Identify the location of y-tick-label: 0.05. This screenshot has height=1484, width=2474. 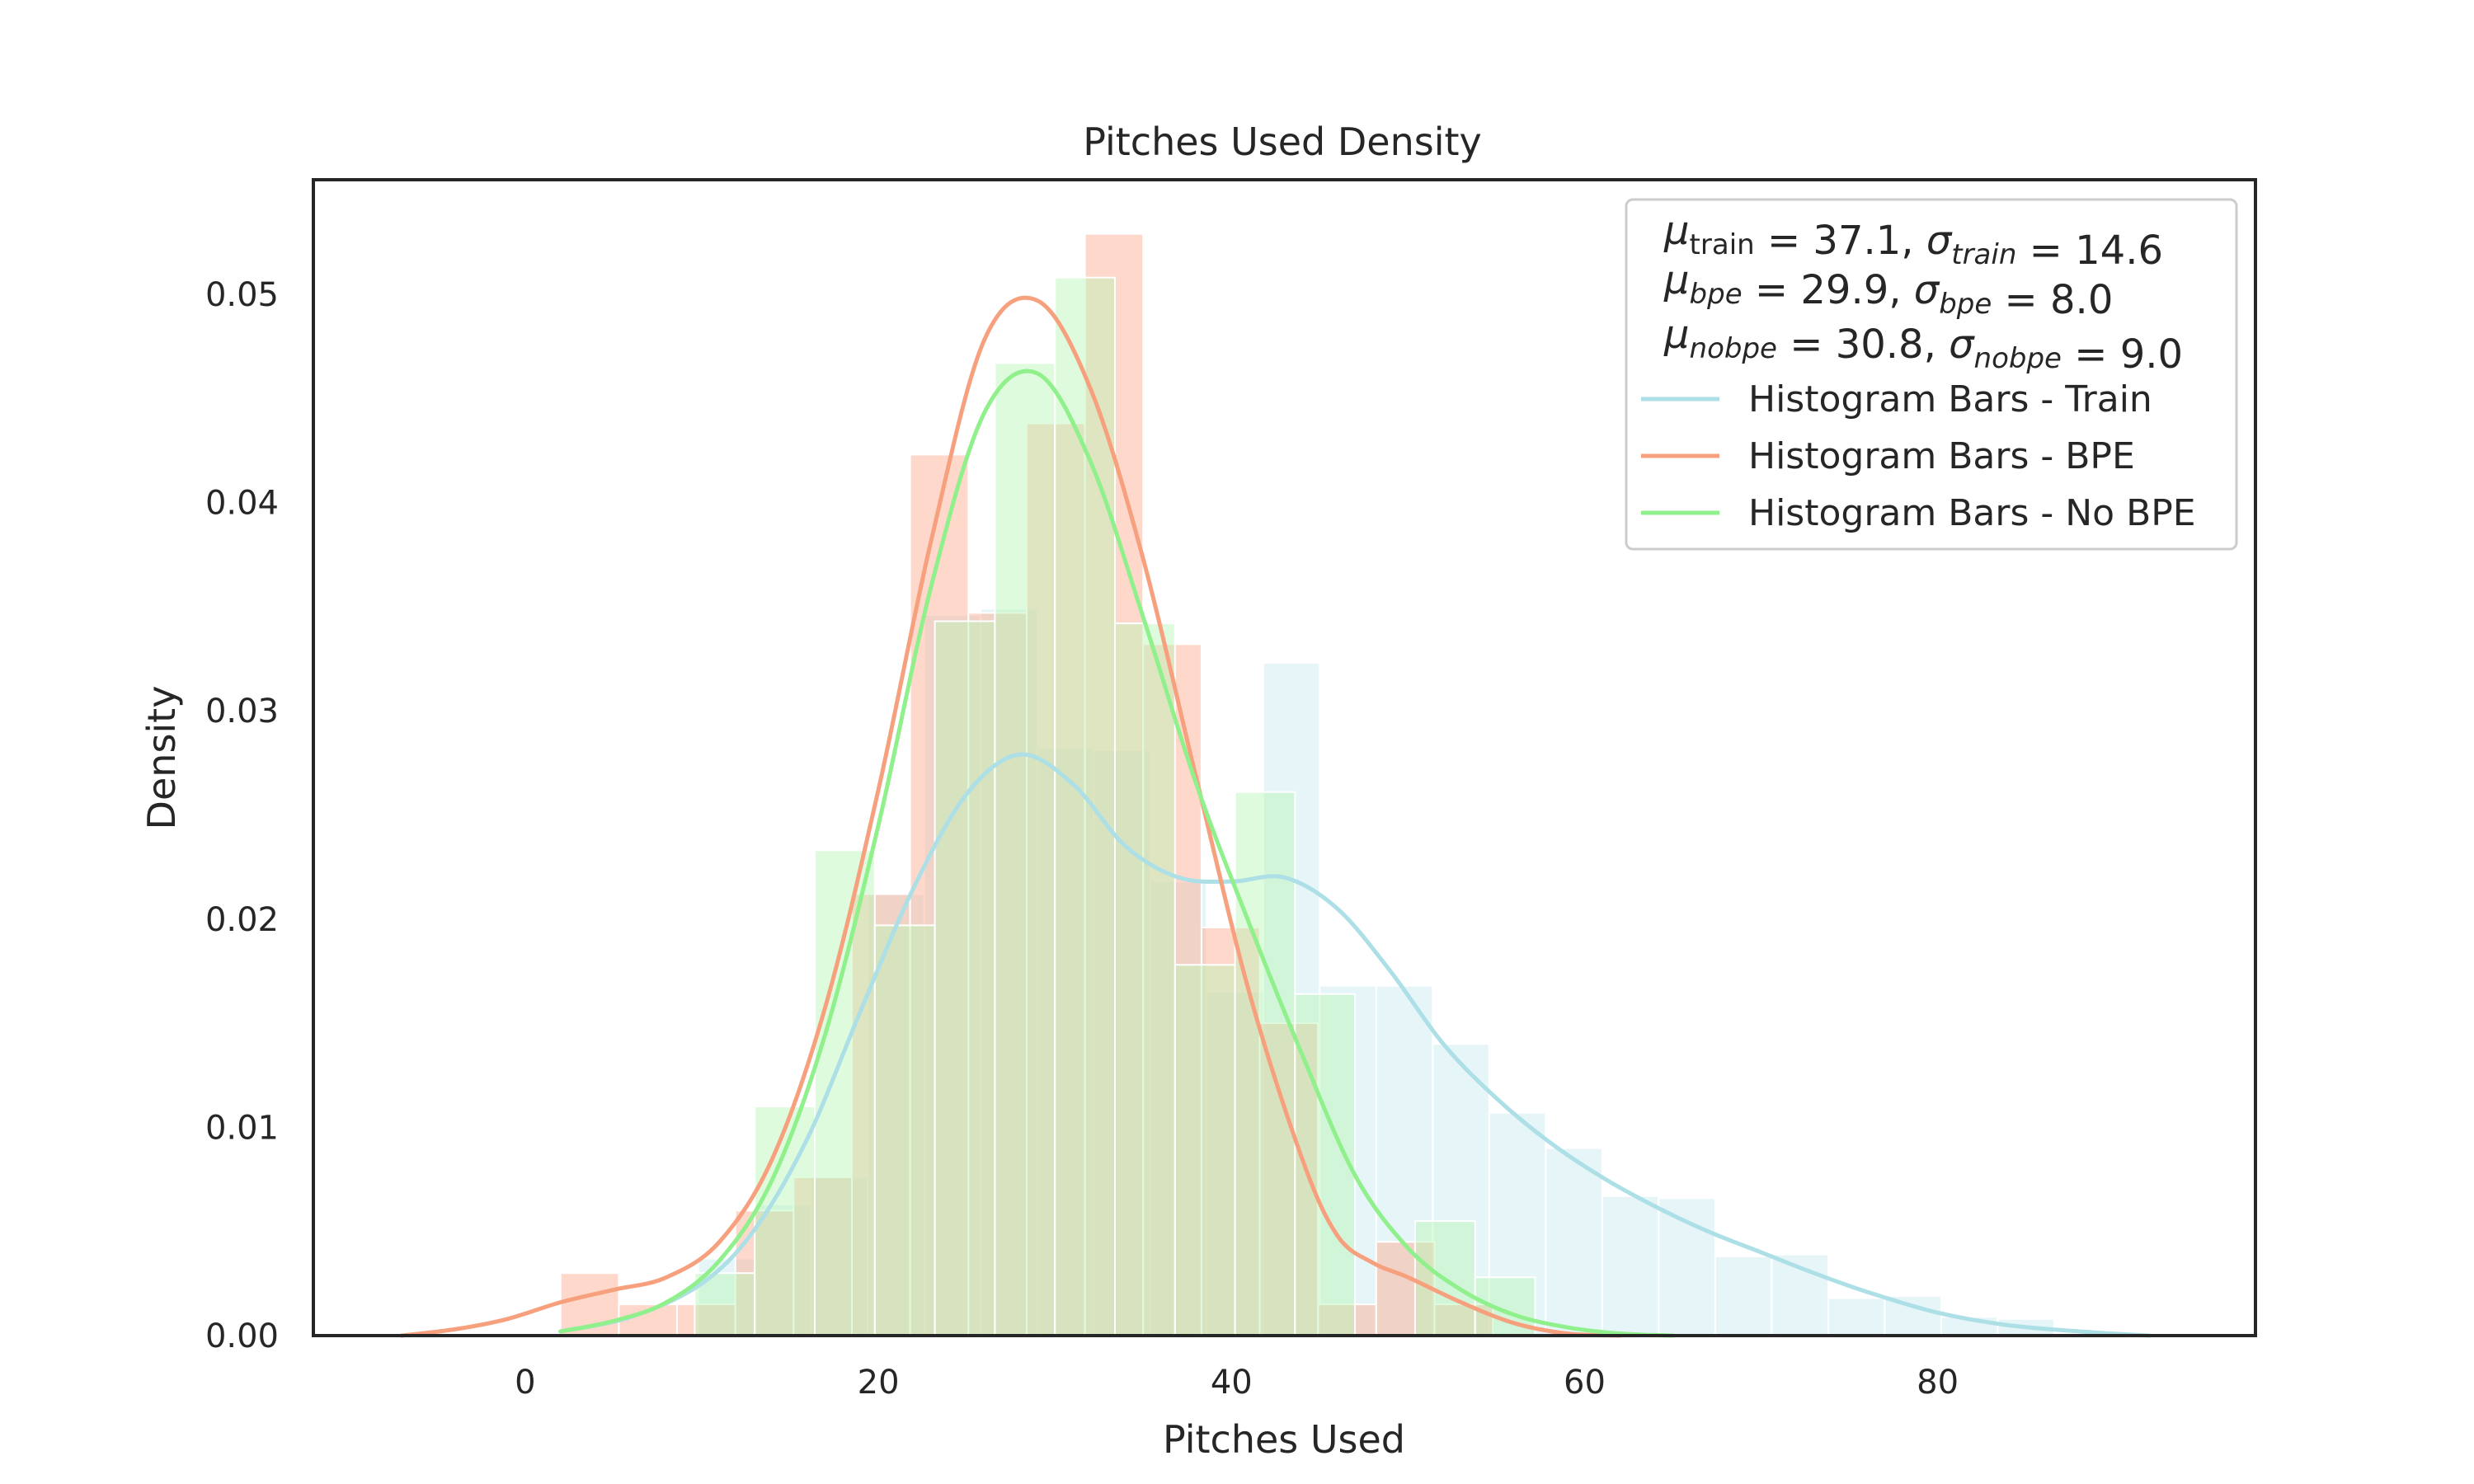
(242, 295).